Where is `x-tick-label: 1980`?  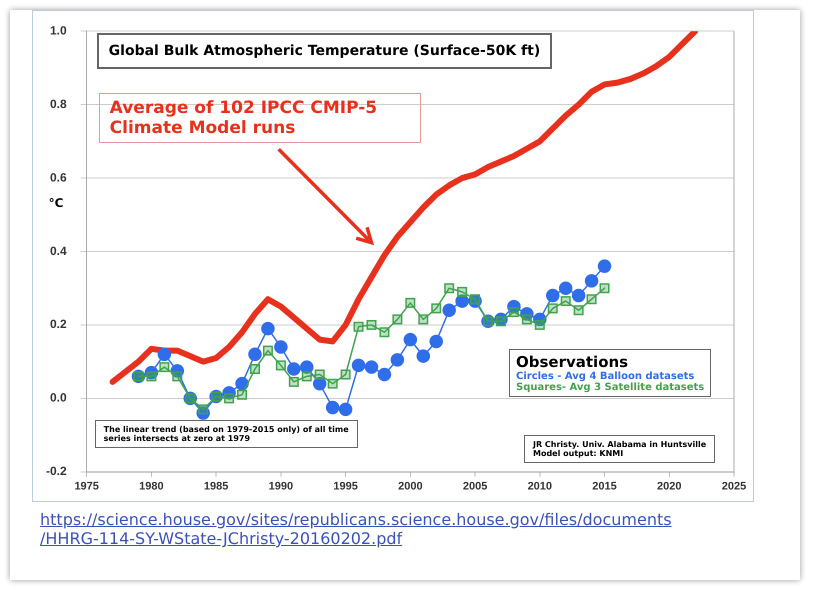 x-tick-label: 1980 is located at coordinates (151, 486).